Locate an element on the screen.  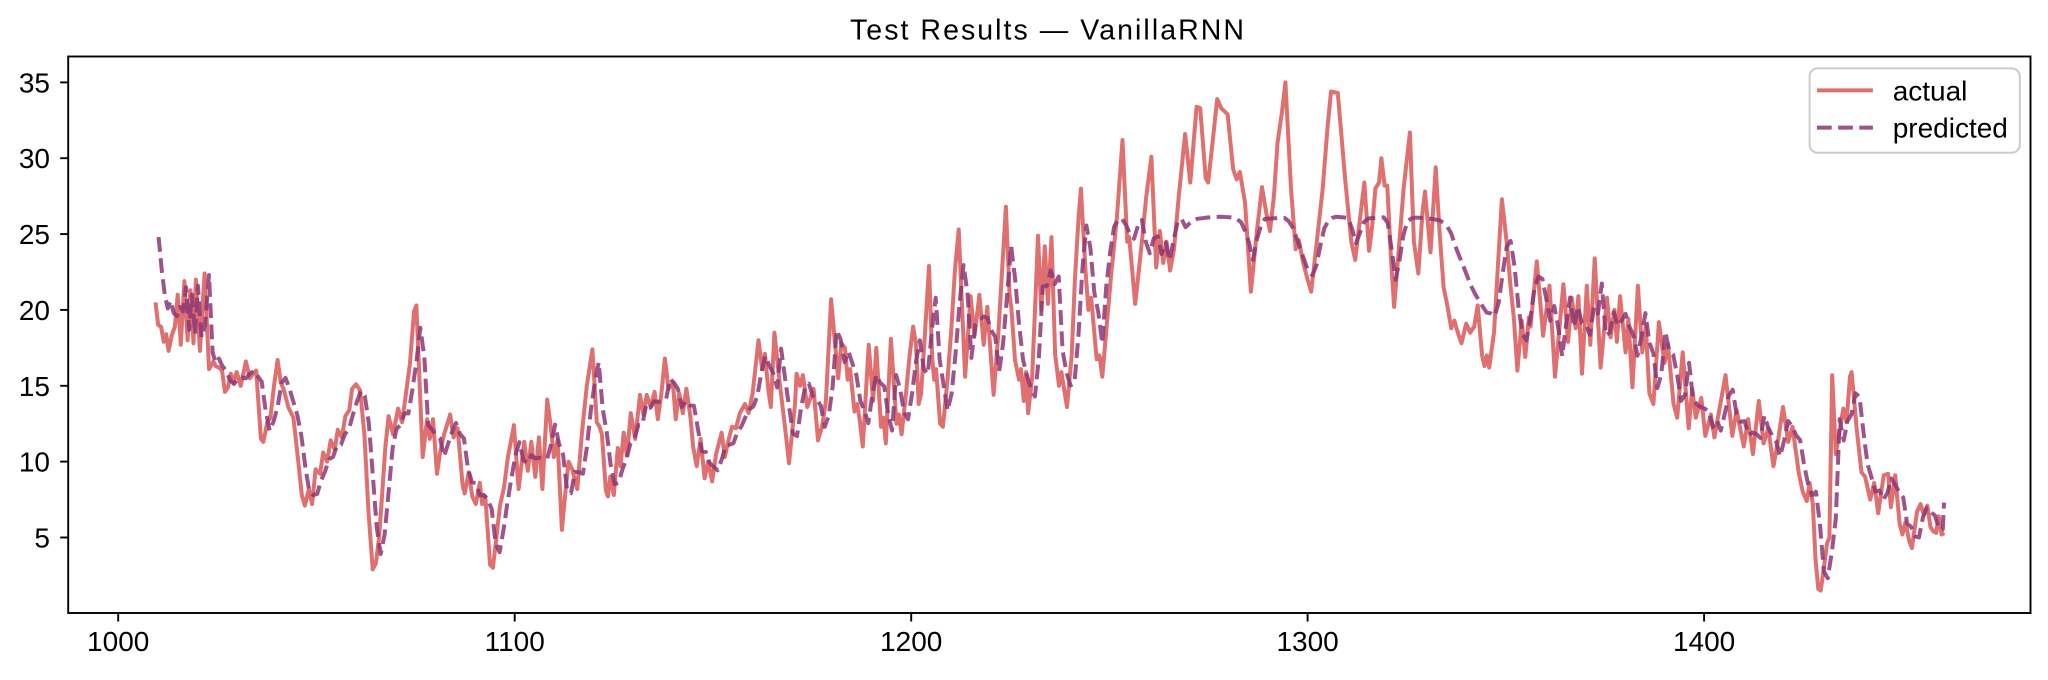
svg-text: Test Results — VanillaRNN is located at coordinates (1048, 31).